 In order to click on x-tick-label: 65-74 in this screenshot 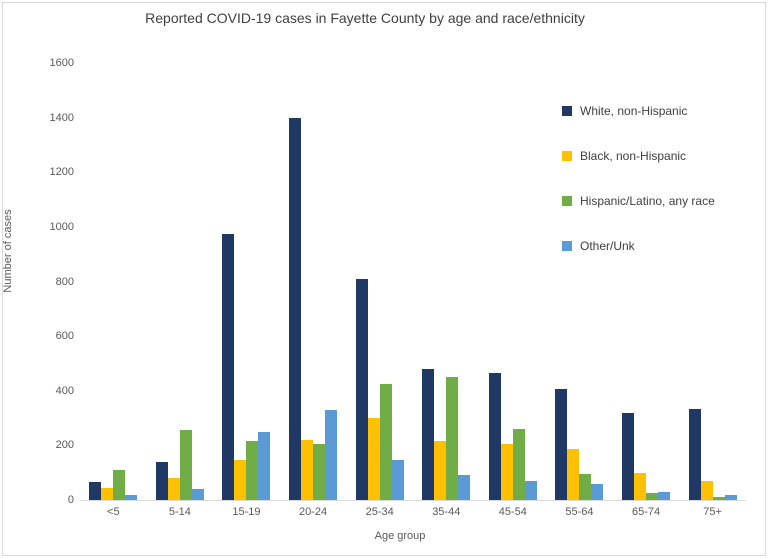, I will do `click(646, 512)`.